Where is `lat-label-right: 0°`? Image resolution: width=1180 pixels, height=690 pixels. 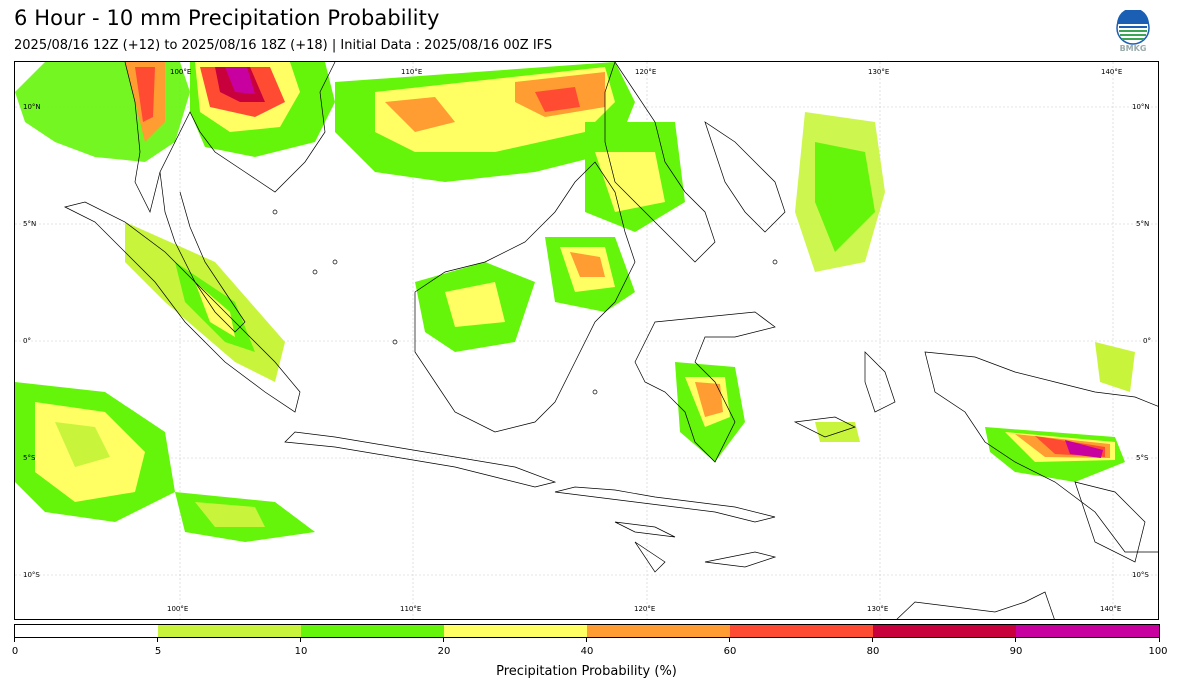 lat-label-right: 0° is located at coordinates (1147, 341).